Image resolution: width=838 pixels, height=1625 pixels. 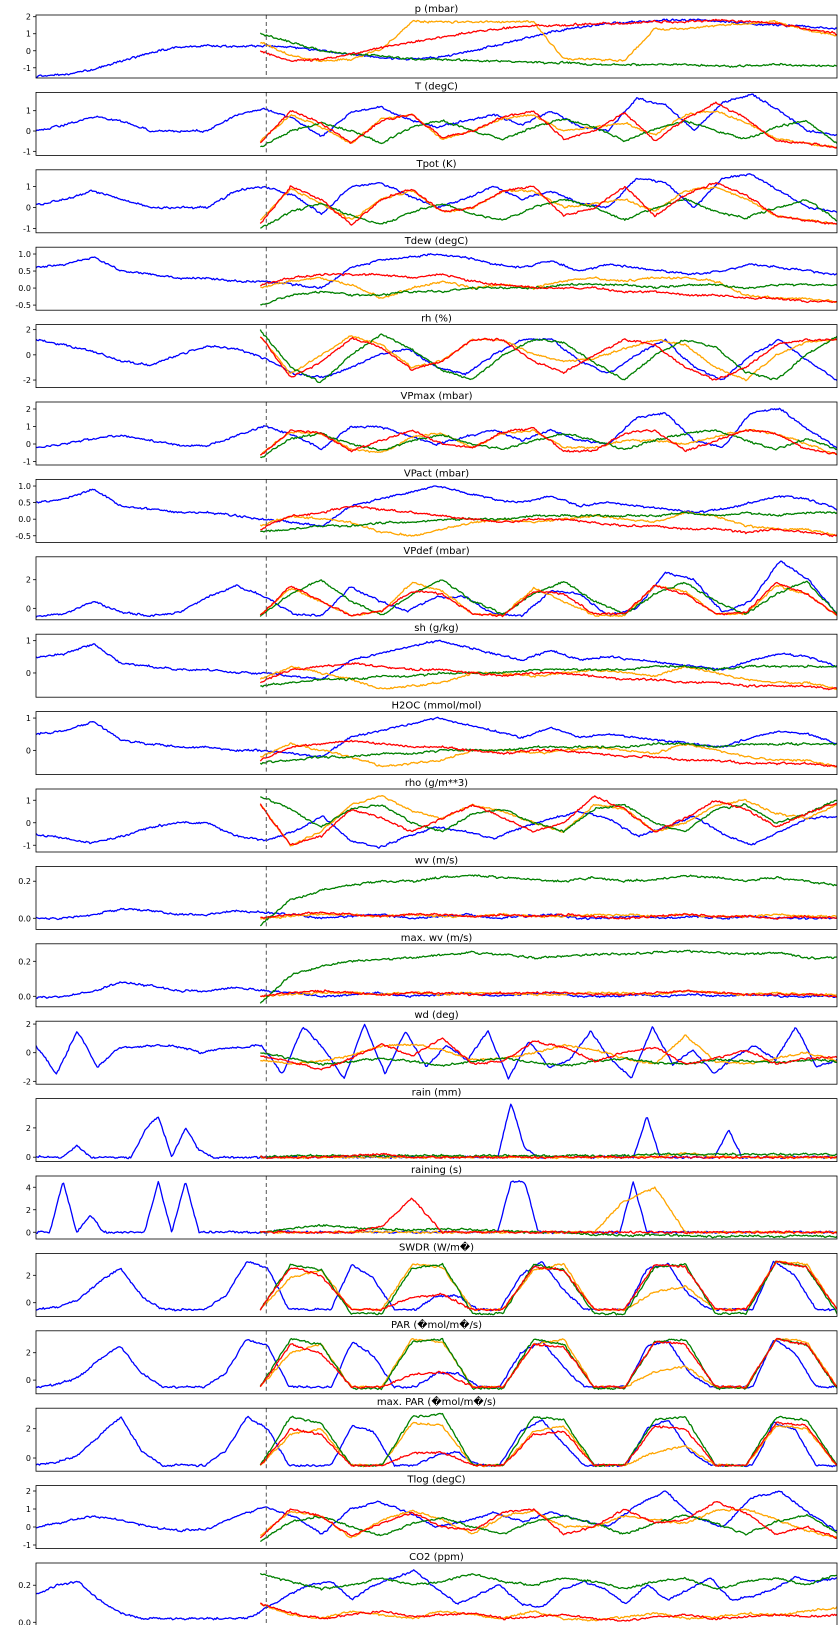 I want to click on subplot-title: rho (g/m**3), so click(x=436, y=783).